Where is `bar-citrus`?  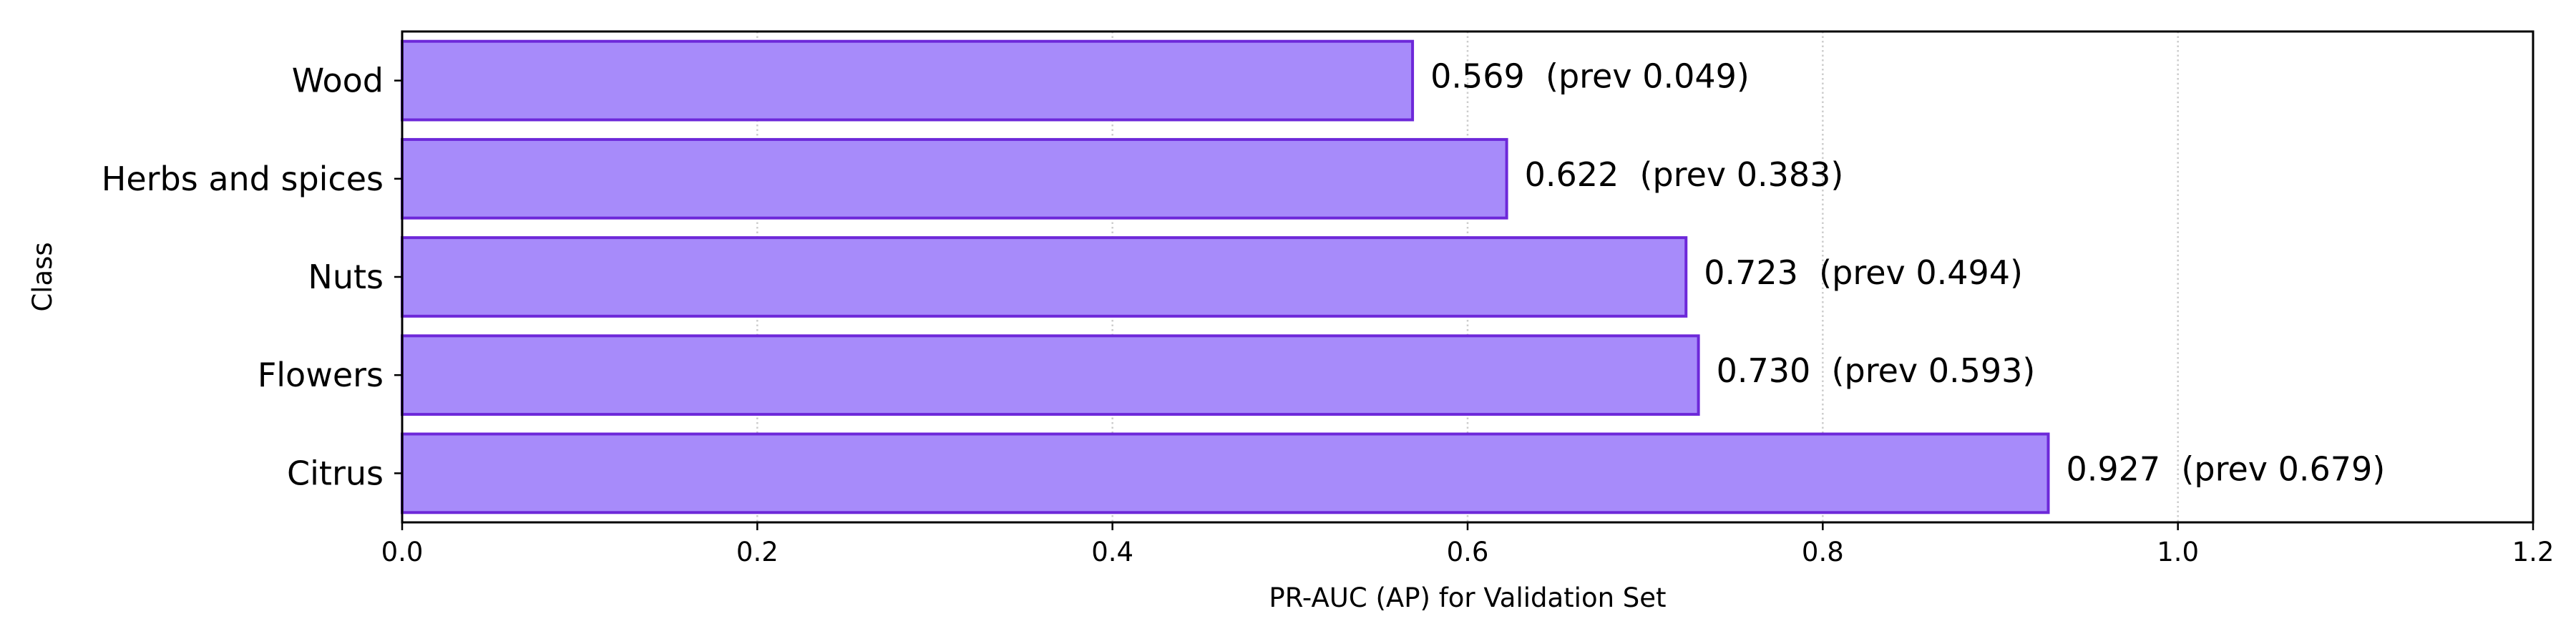 bar-citrus is located at coordinates (1225, 473).